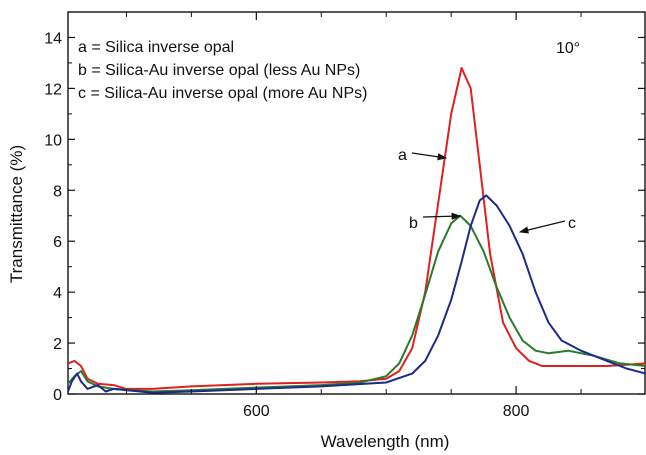 This screenshot has height=455, width=646. What do you see at coordinates (57, 344) in the screenshot?
I see `y-tick-label-2: 2` at bounding box center [57, 344].